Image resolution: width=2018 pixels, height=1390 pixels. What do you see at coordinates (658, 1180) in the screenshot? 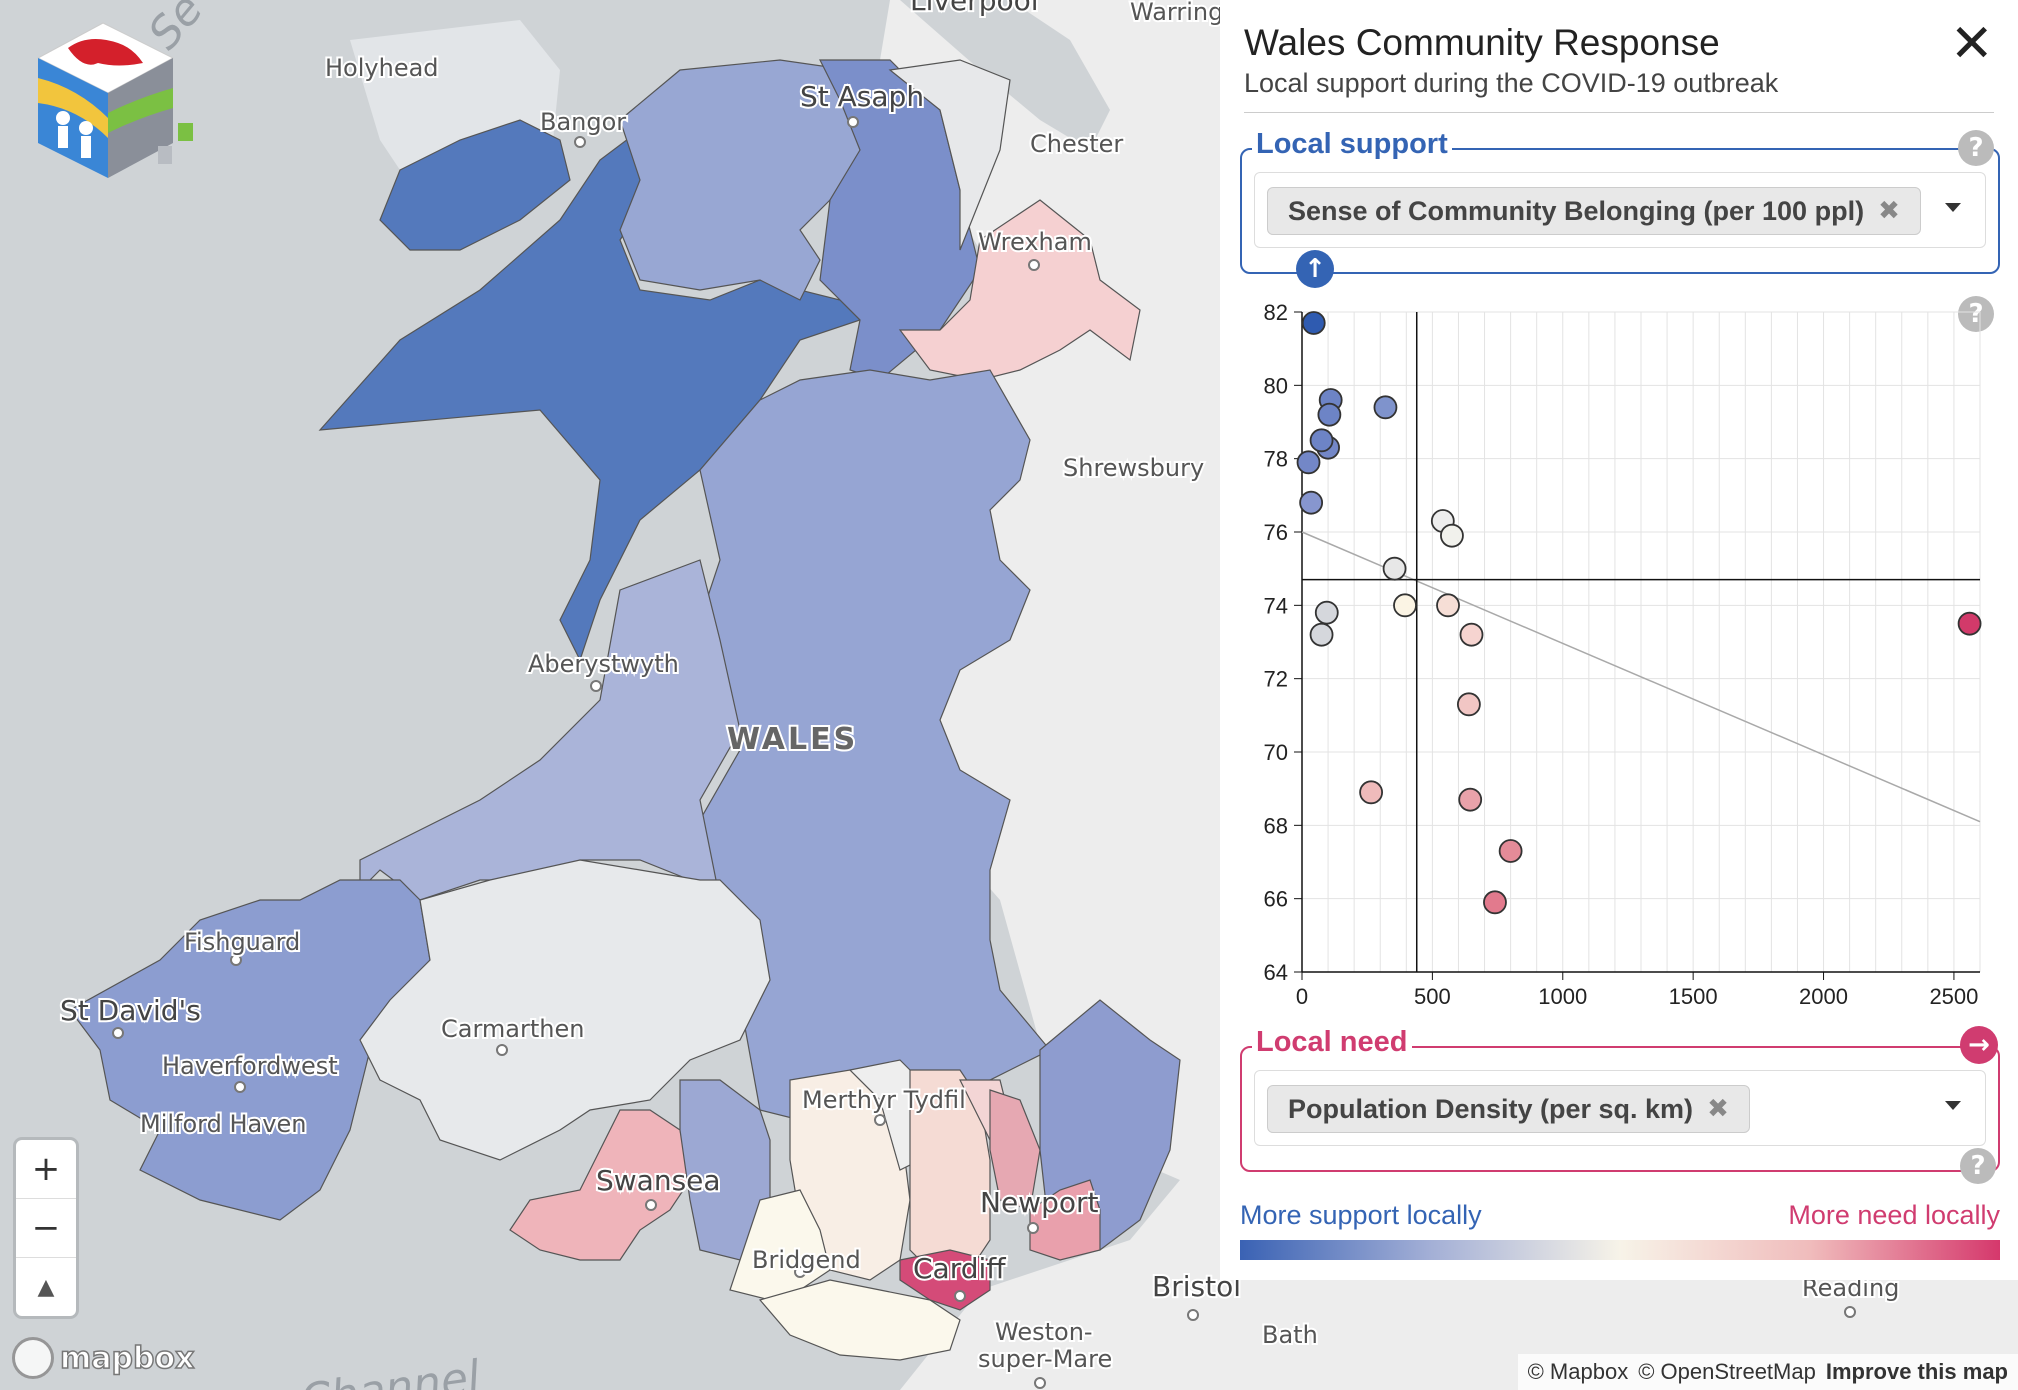
I see `svg-text: Swansea` at bounding box center [658, 1180].